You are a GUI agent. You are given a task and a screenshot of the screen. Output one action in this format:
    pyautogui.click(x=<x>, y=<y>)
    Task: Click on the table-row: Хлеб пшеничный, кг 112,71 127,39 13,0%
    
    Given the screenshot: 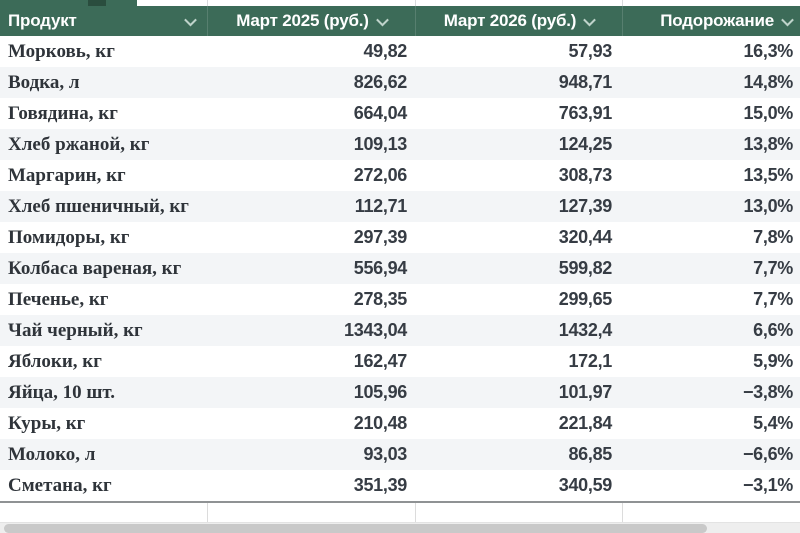 What is the action you would take?
    pyautogui.click(x=400, y=206)
    